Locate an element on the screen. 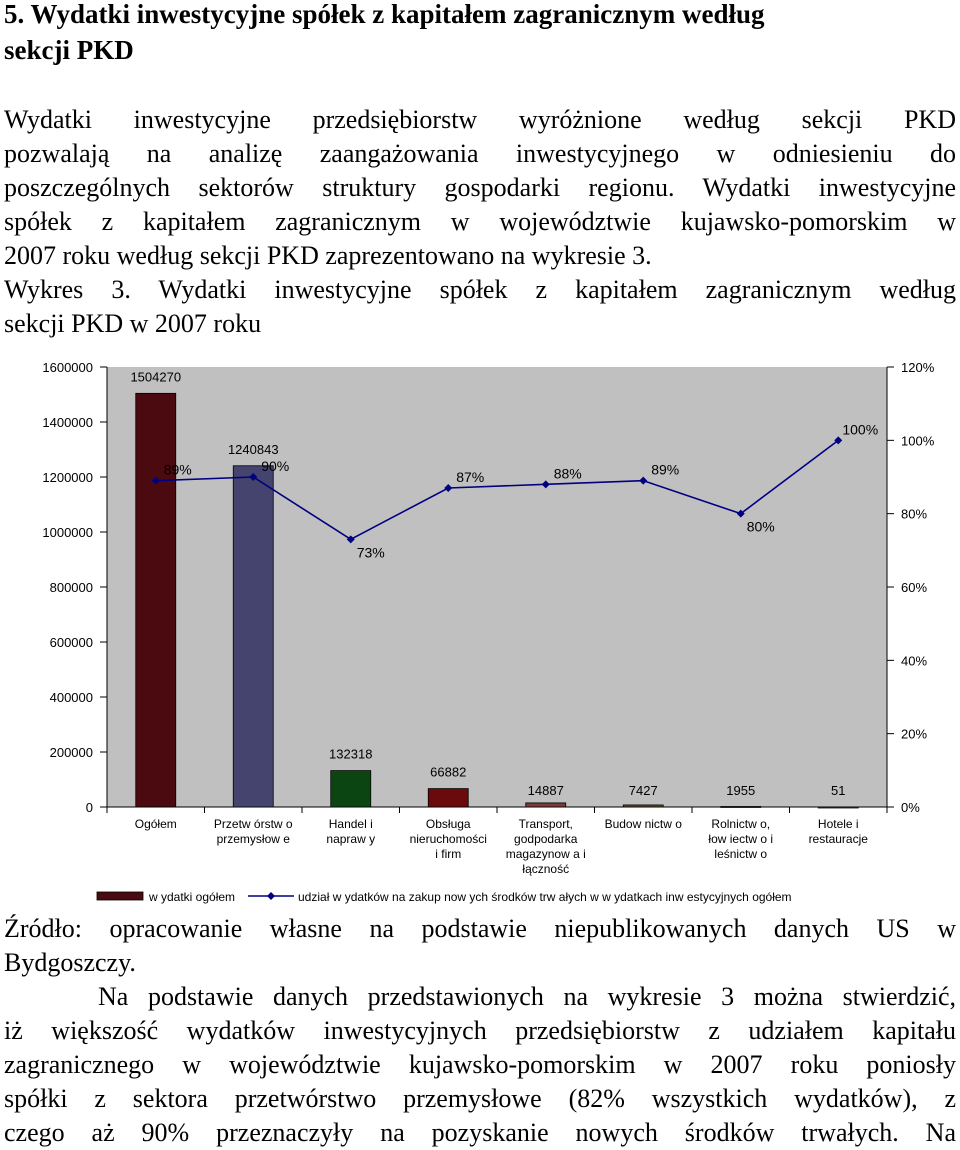 This screenshot has height=1150, width=960. section-number: 5. is located at coordinates (14, 14).